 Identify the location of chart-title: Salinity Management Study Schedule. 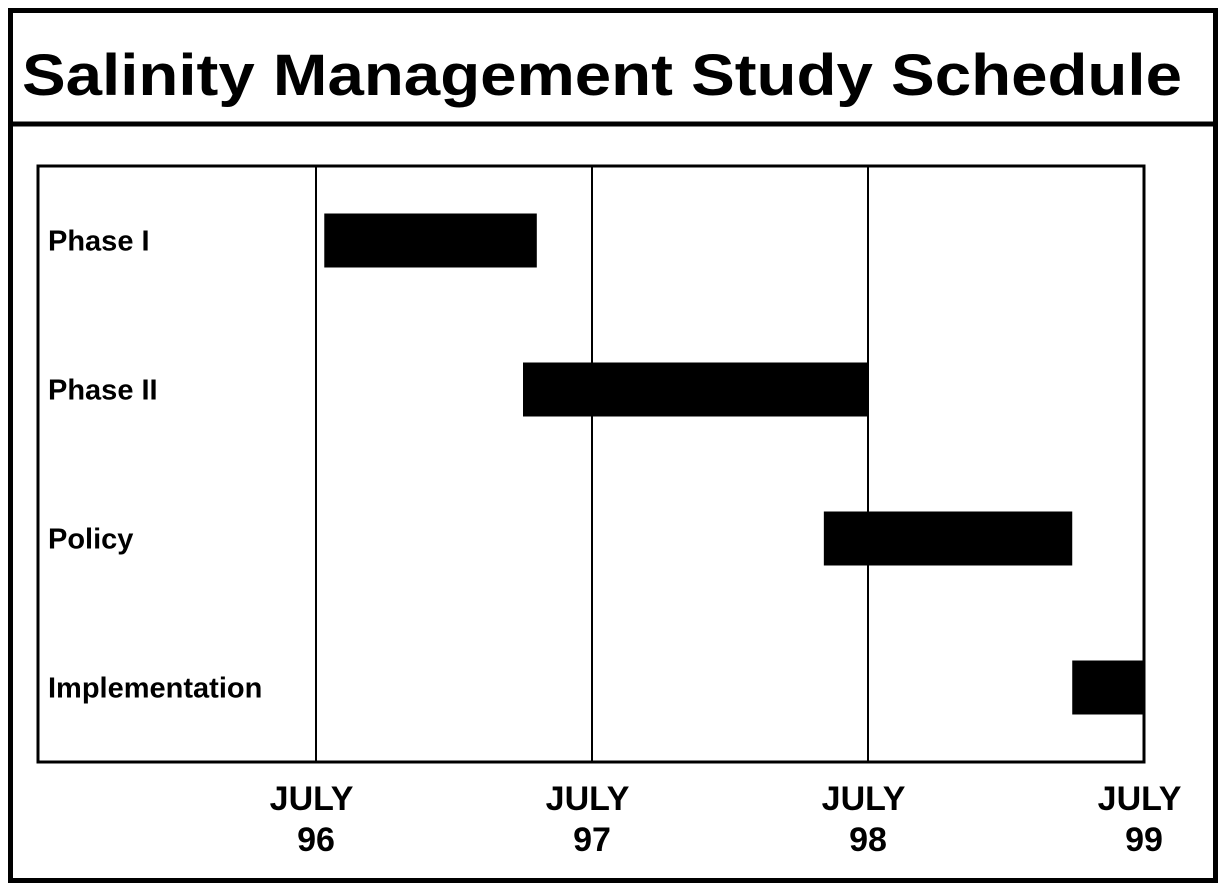
(602, 75).